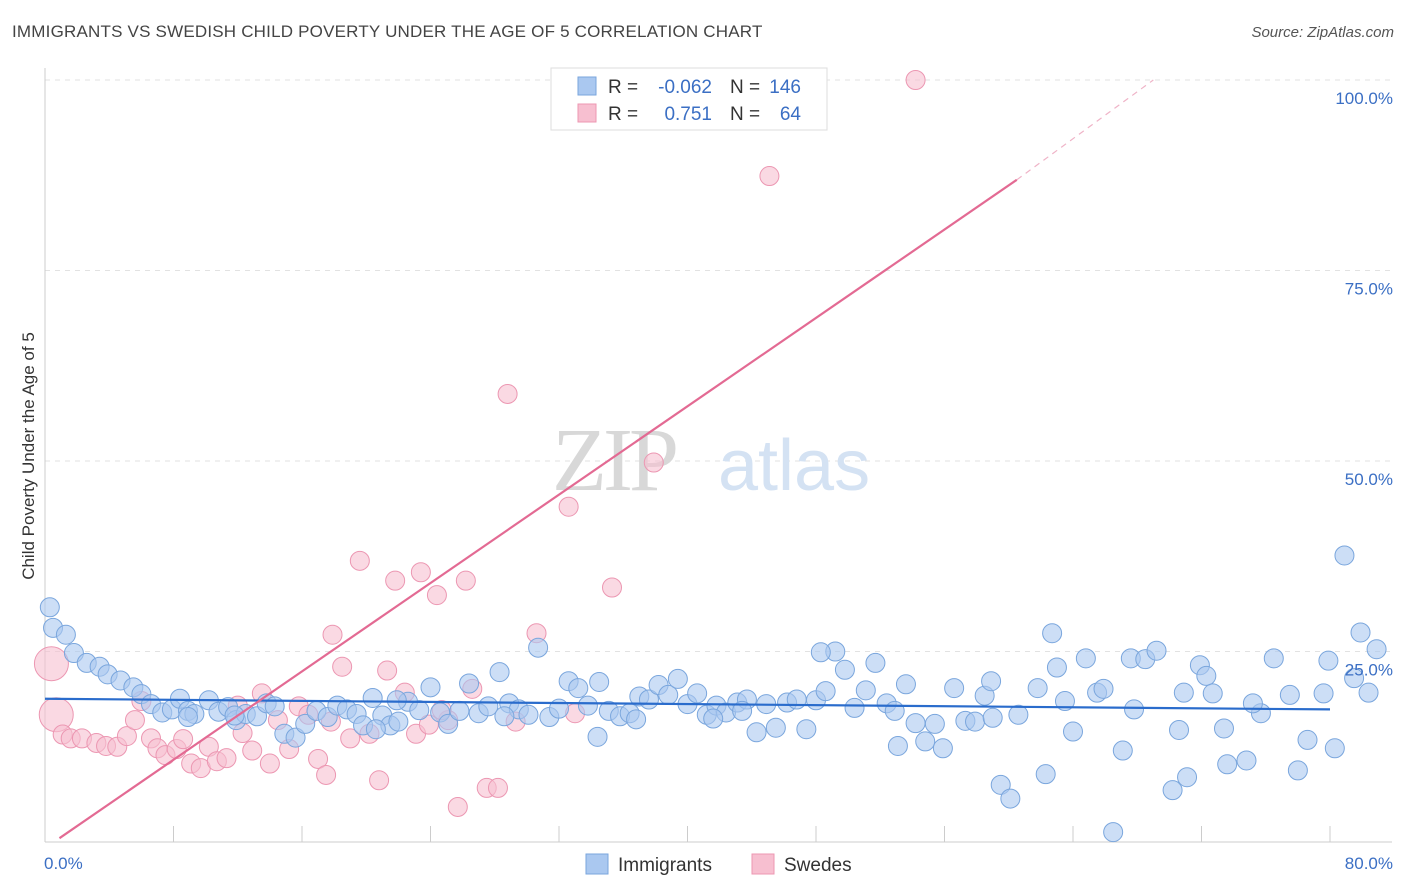 Image resolution: width=1406 pixels, height=892 pixels. I want to click on legend-r-label-swedes: R =, so click(623, 114).